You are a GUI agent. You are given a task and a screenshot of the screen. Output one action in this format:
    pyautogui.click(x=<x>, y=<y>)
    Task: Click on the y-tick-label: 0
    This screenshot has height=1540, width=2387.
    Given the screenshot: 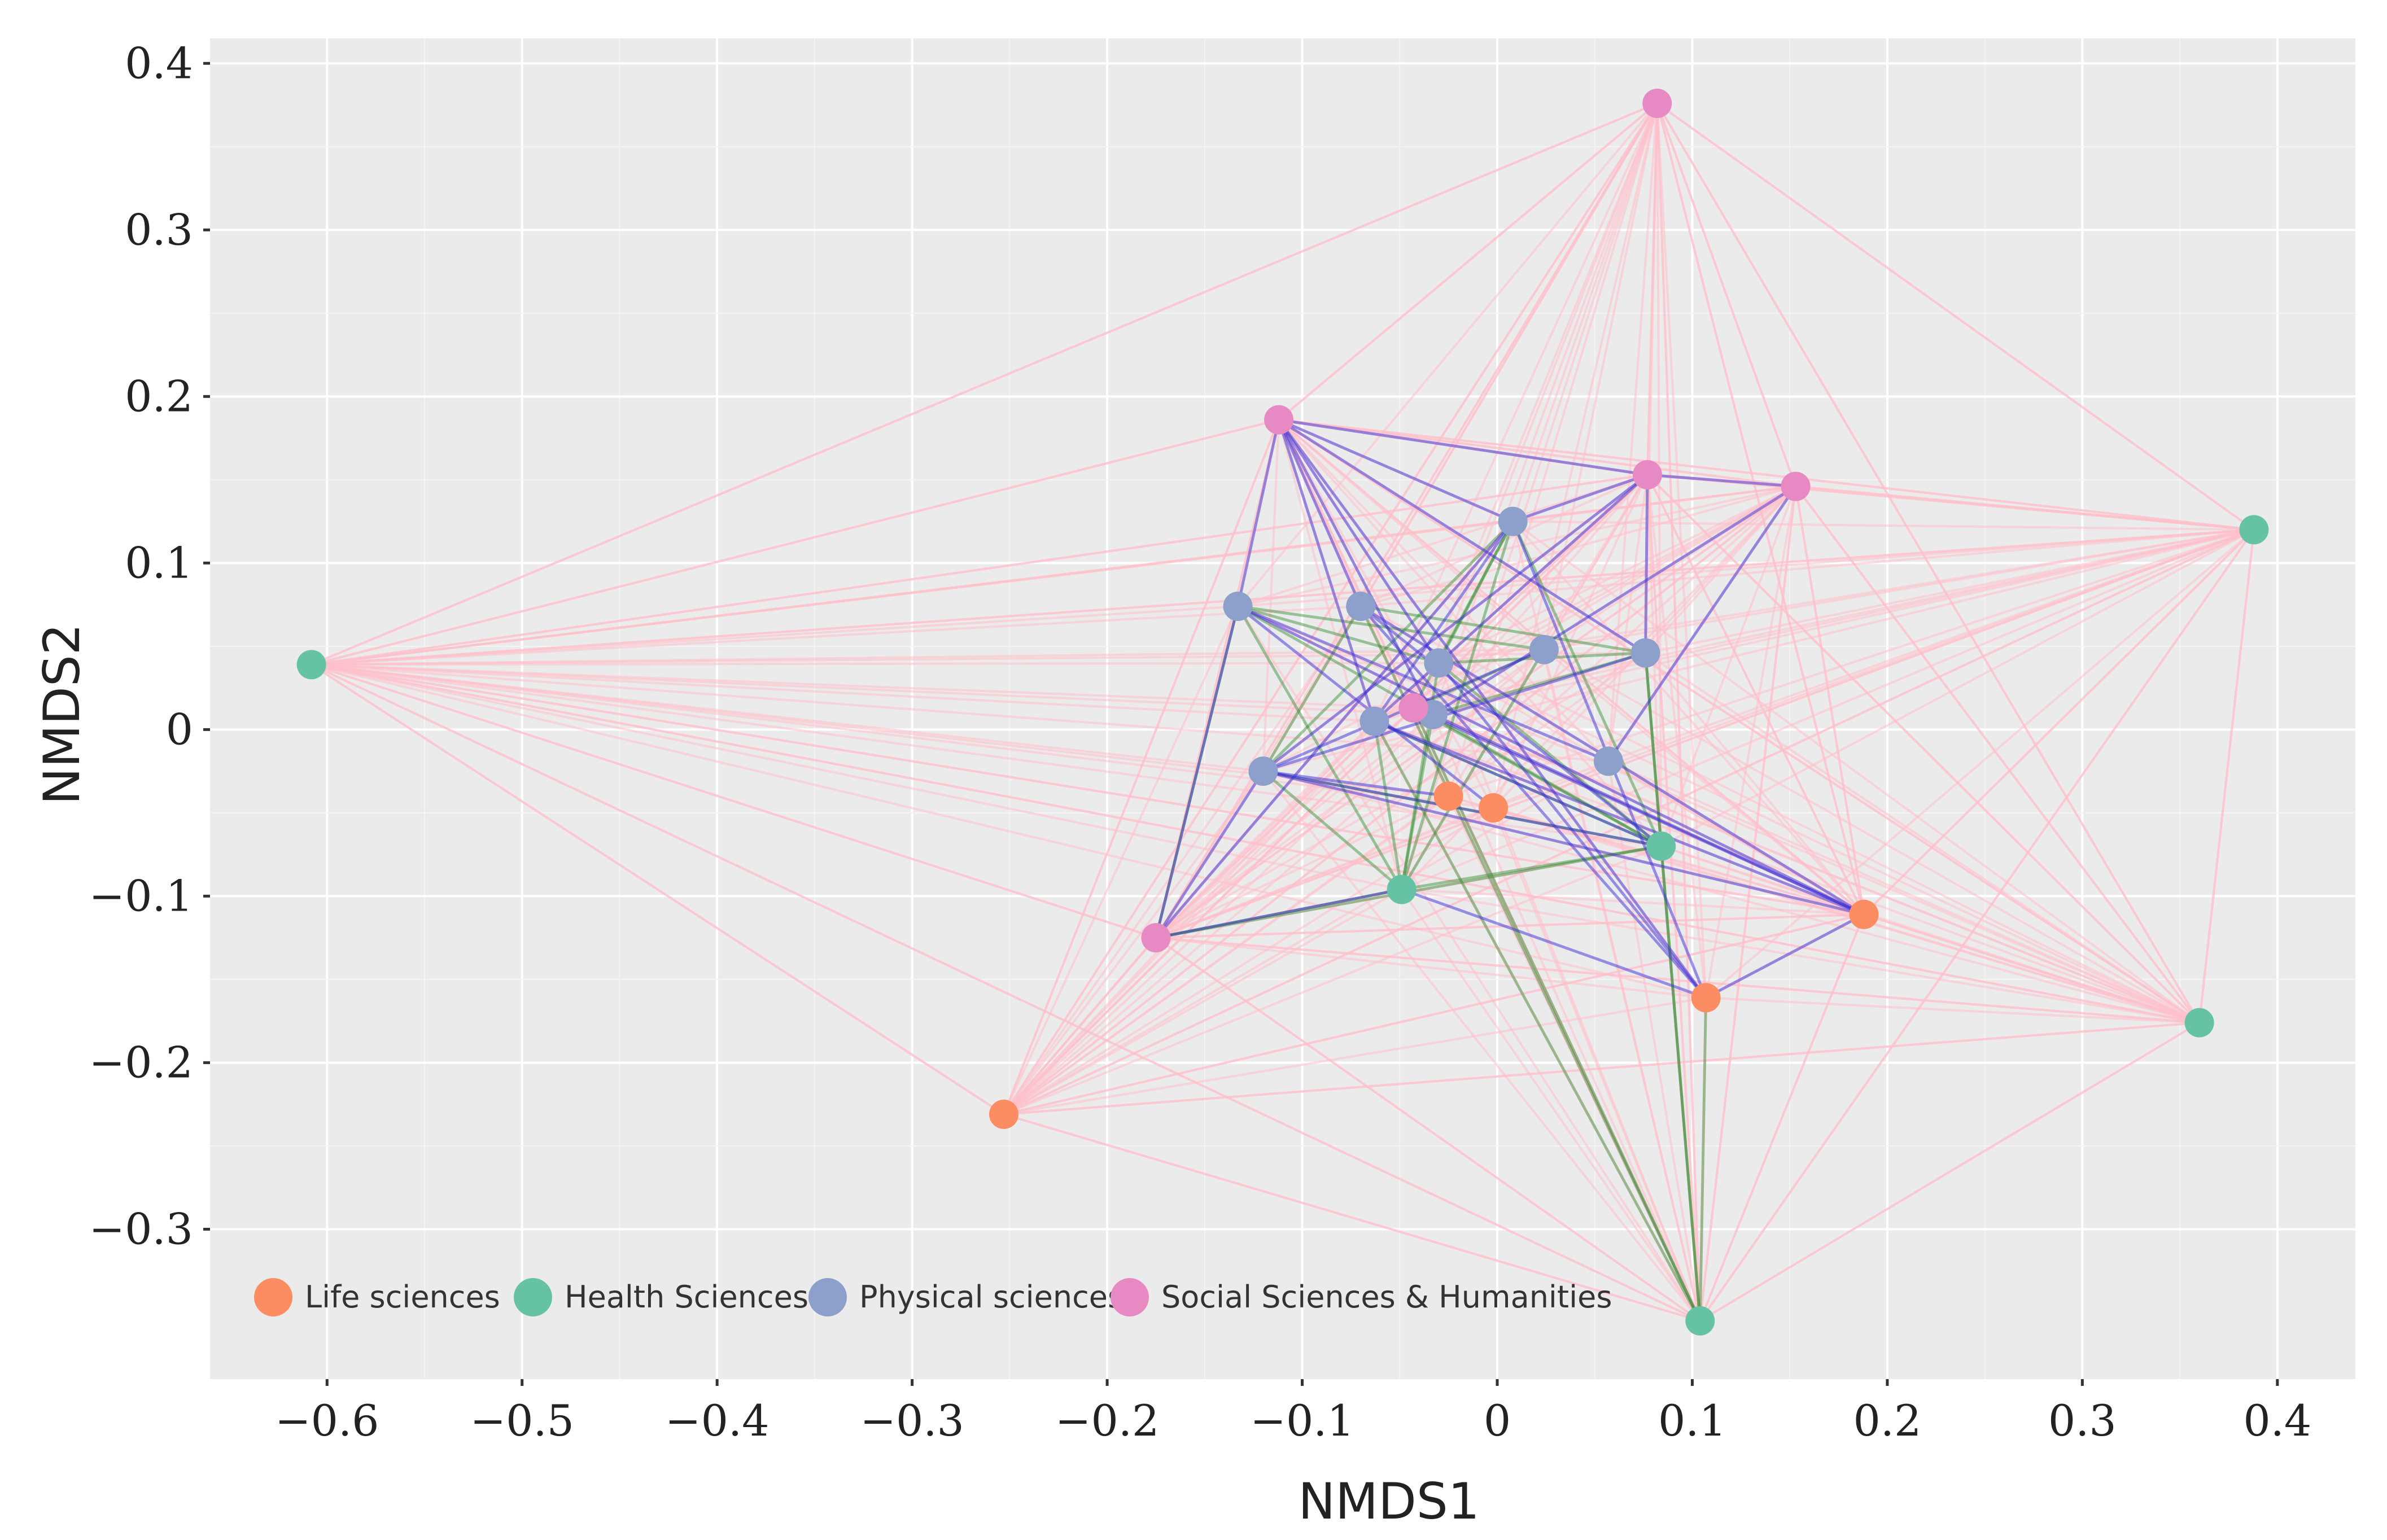 What is the action you would take?
    pyautogui.click(x=180, y=729)
    